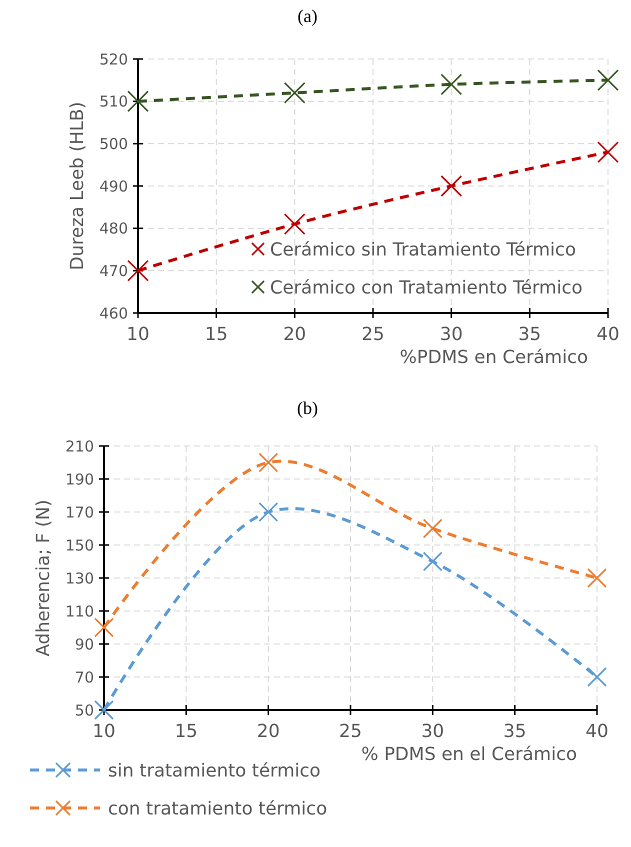 This screenshot has width=631, height=847. What do you see at coordinates (79, 479) in the screenshot?
I see `y-tick-label: 190` at bounding box center [79, 479].